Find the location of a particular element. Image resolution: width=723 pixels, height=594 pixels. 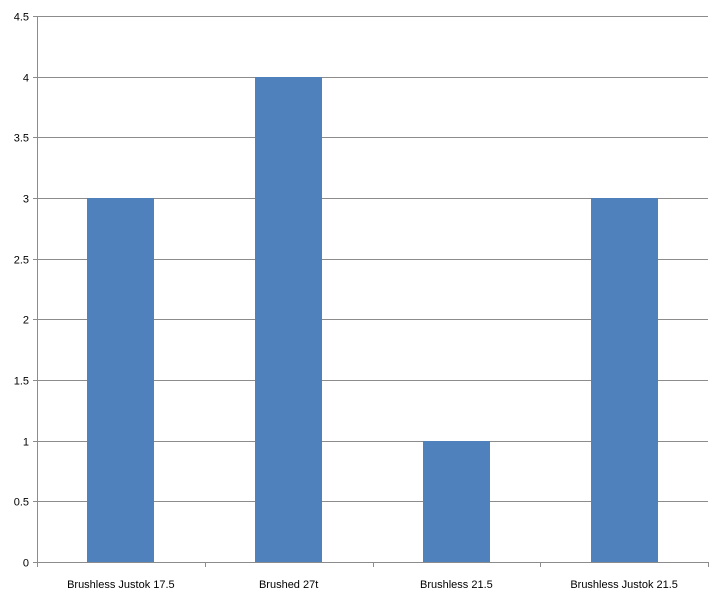

x-tick-label: Brushless Justok 21.5 is located at coordinates (624, 585).